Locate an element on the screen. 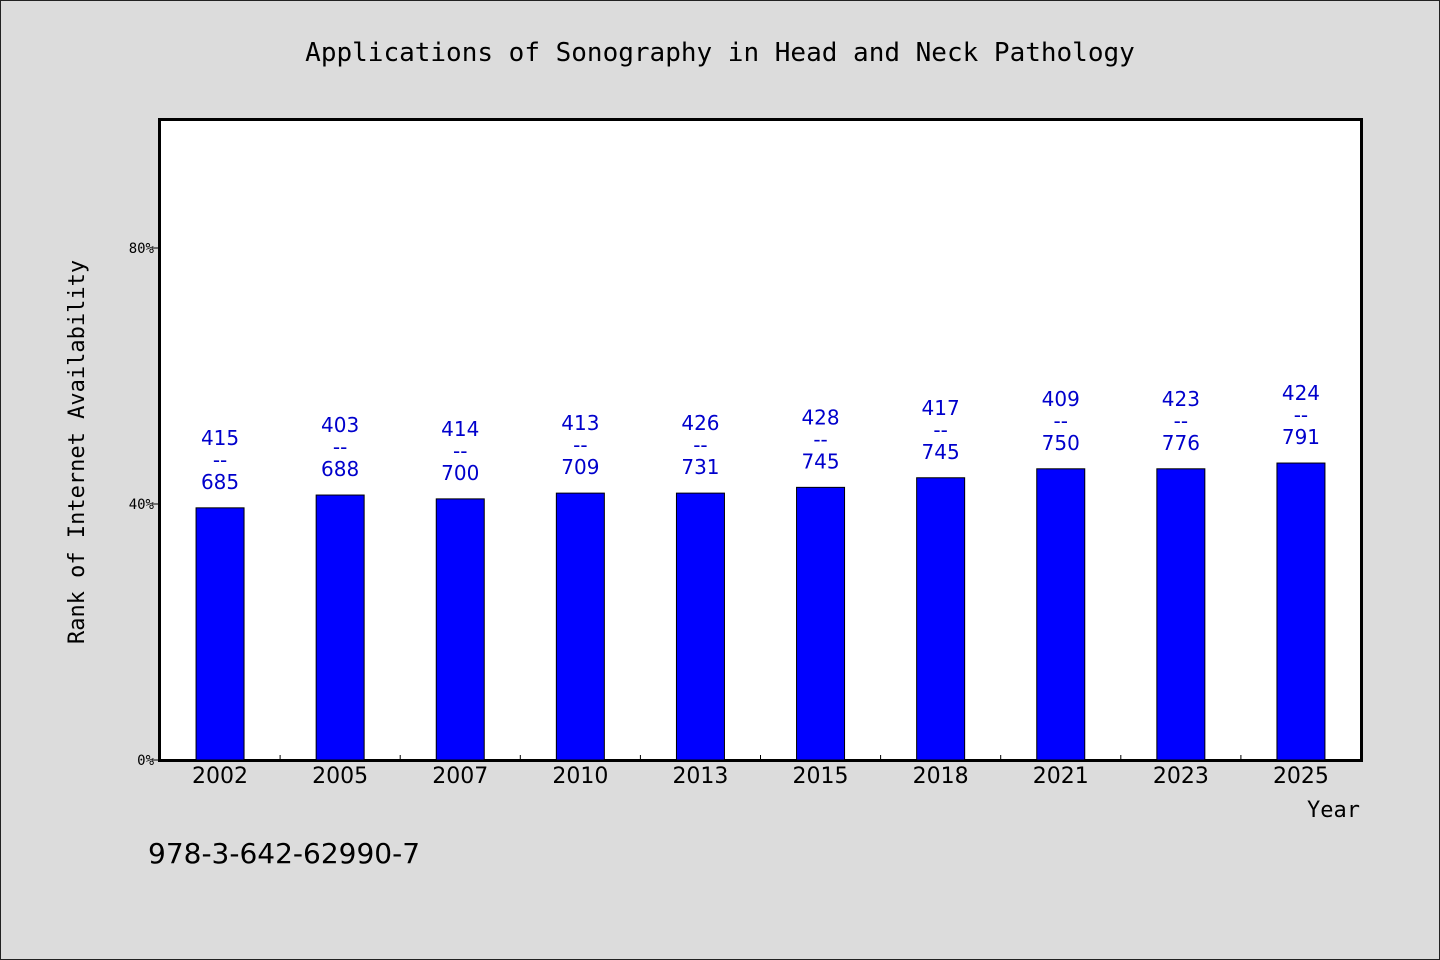 The height and width of the screenshot is (960, 1440). bar-2007 is located at coordinates (460, 629).